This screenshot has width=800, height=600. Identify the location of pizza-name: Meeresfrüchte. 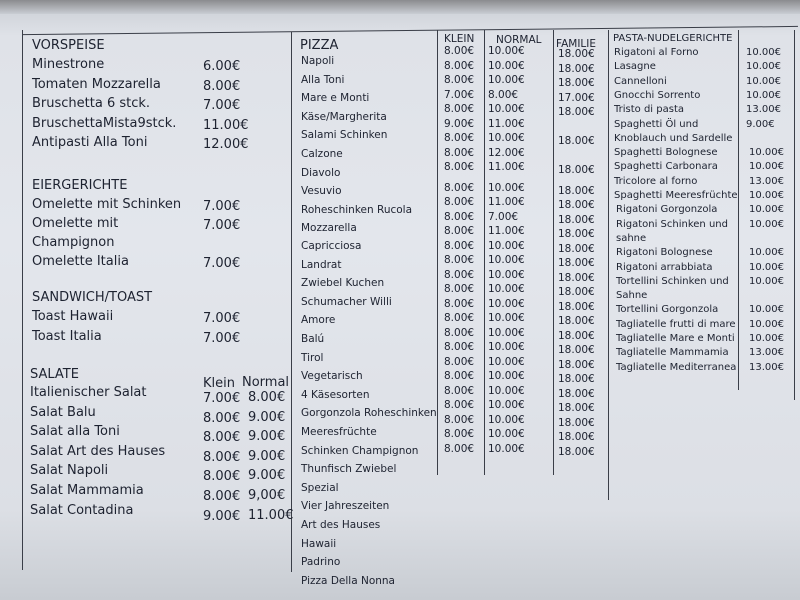
(339, 432).